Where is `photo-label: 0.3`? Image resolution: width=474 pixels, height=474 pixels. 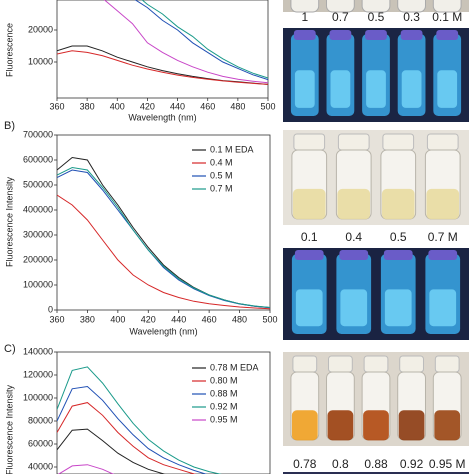
photo-label: 0.3 is located at coordinates (411, 17).